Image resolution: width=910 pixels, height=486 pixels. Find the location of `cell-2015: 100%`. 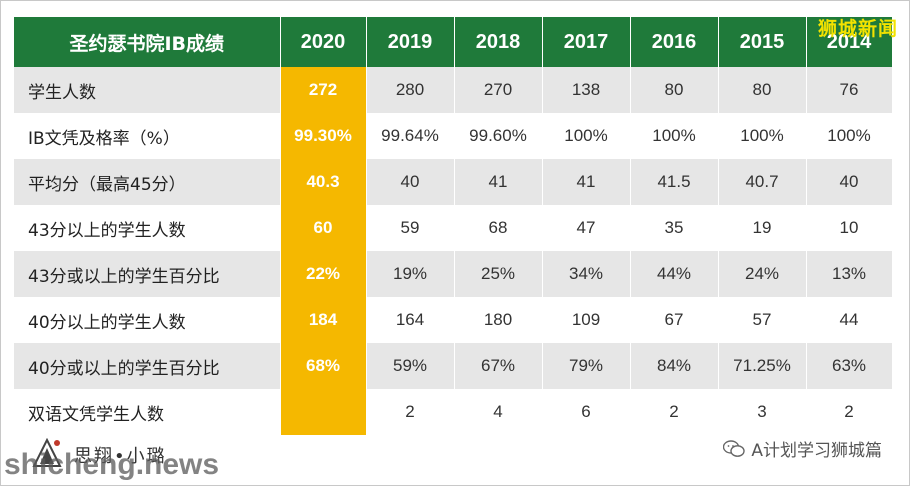

cell-2015: 100% is located at coordinates (762, 136).